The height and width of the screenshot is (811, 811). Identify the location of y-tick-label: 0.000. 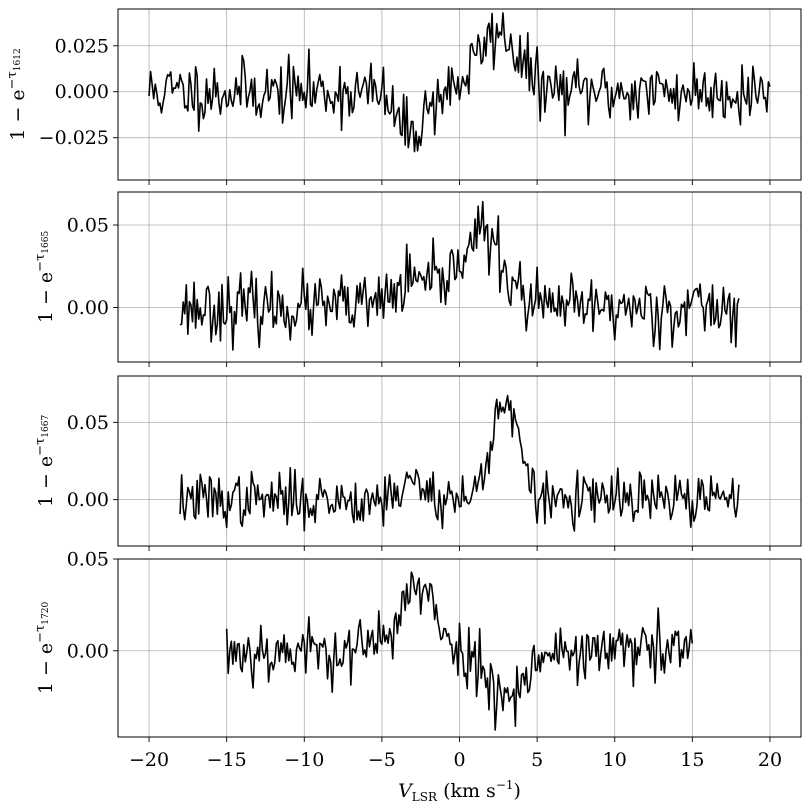
(82, 92).